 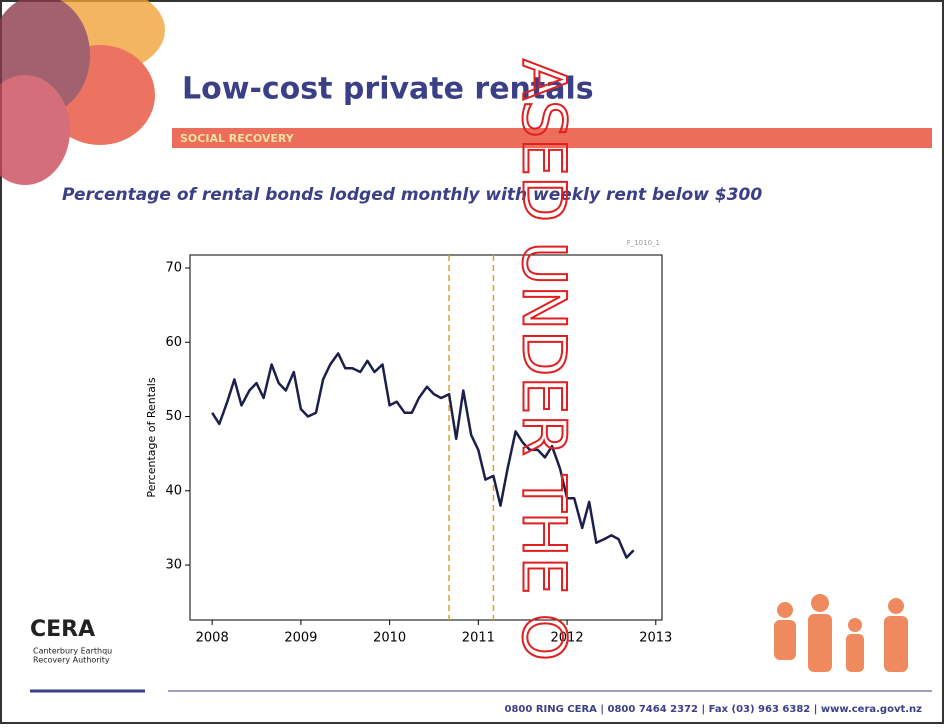 I want to click on petal-decoration, so click(x=82, y=92).